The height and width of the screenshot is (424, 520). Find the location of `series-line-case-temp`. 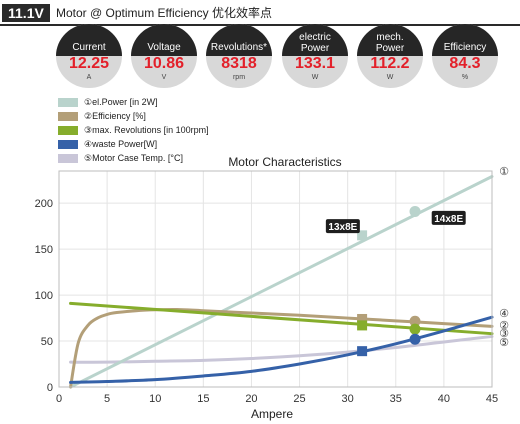

series-line-case-temp is located at coordinates (281, 349).